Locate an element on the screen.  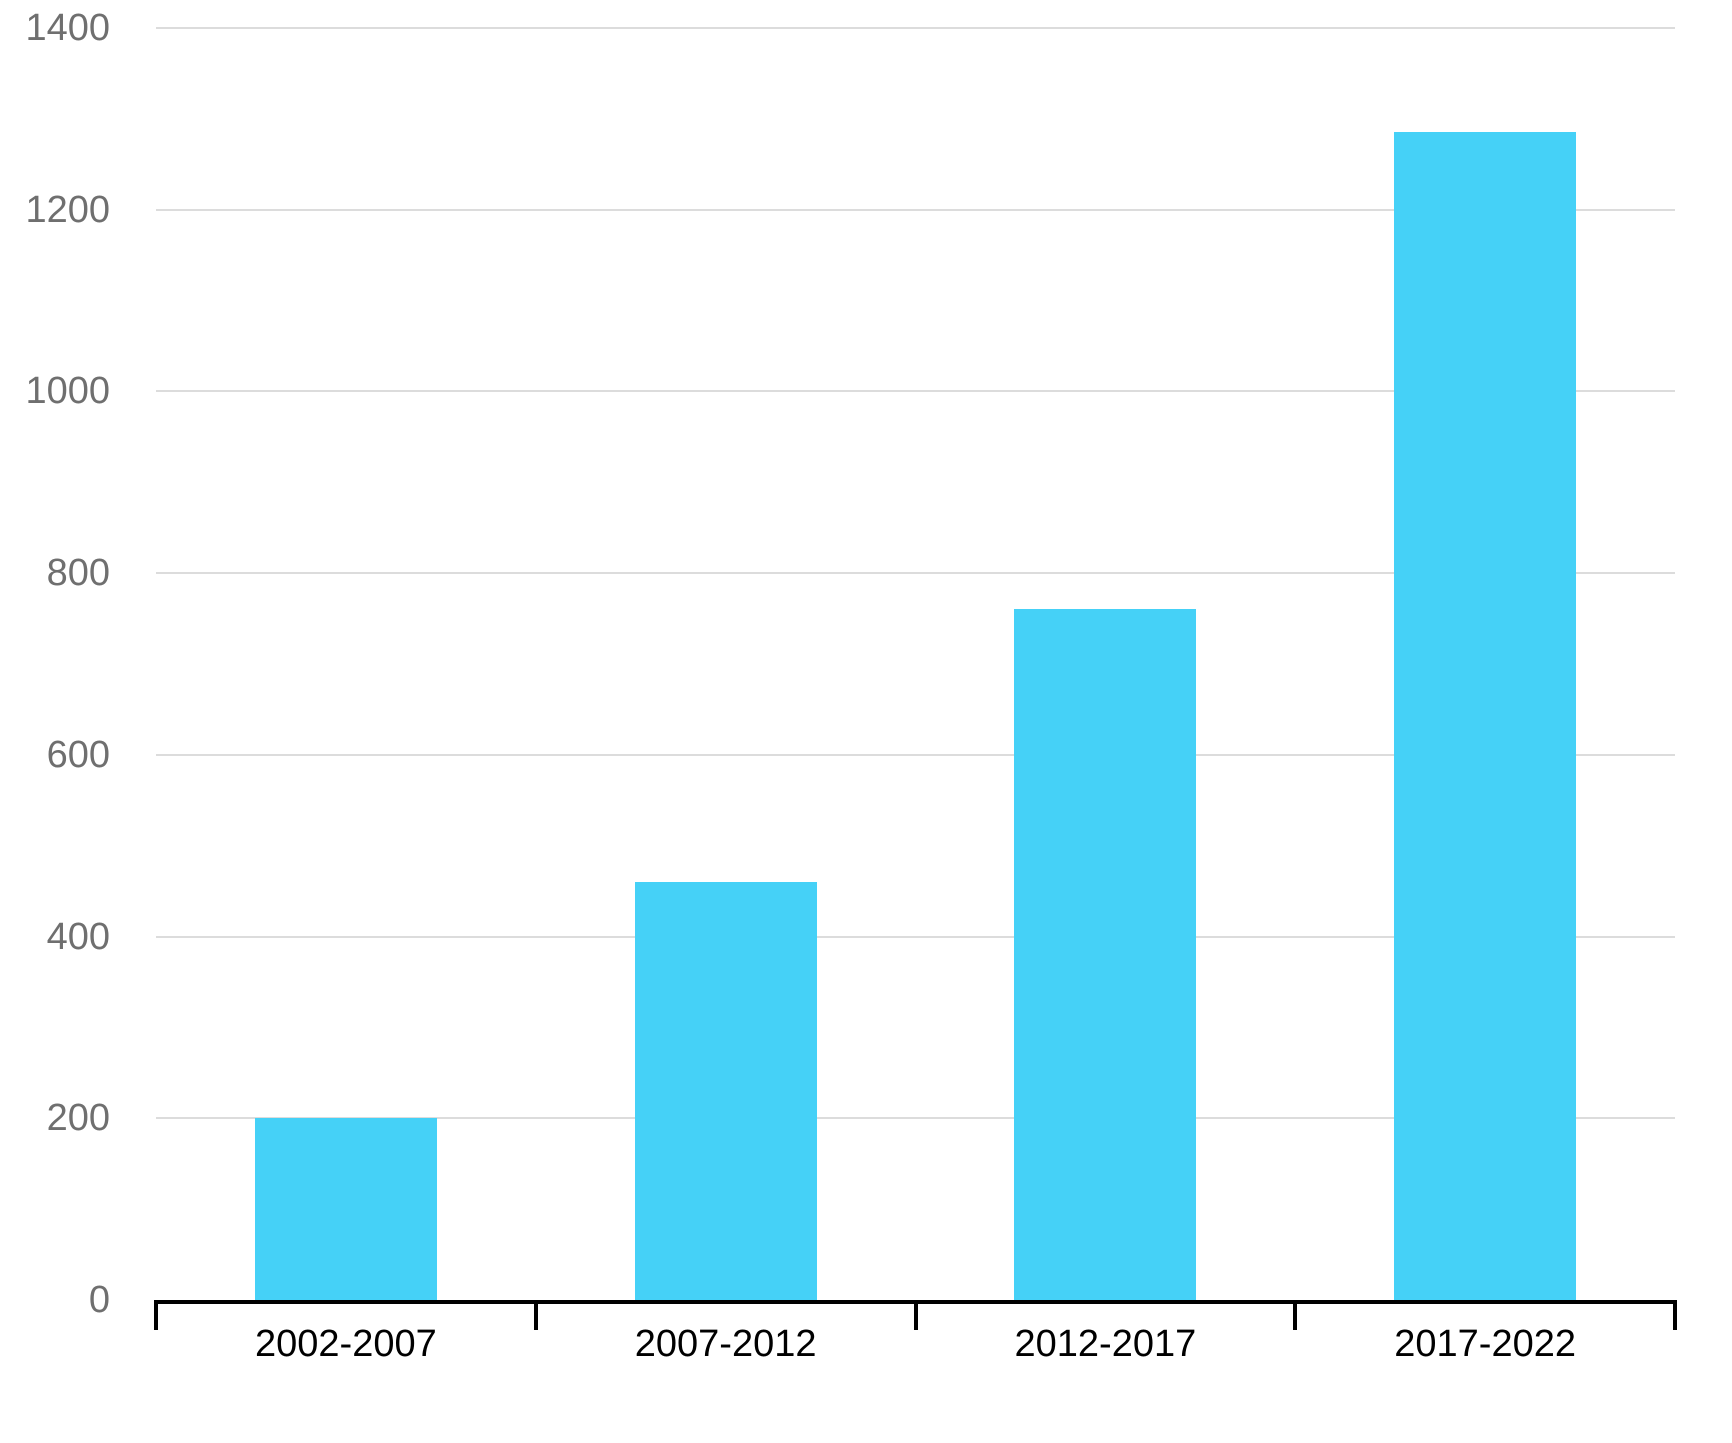
bar-2012-2017 is located at coordinates (1105, 954).